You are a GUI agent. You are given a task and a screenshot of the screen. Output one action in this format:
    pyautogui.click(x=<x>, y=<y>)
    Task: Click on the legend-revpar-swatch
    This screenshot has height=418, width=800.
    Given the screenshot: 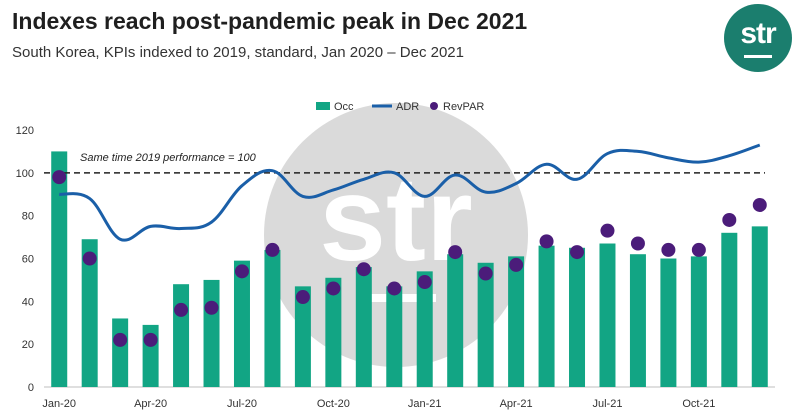 What is the action you would take?
    pyautogui.click(x=434, y=106)
    